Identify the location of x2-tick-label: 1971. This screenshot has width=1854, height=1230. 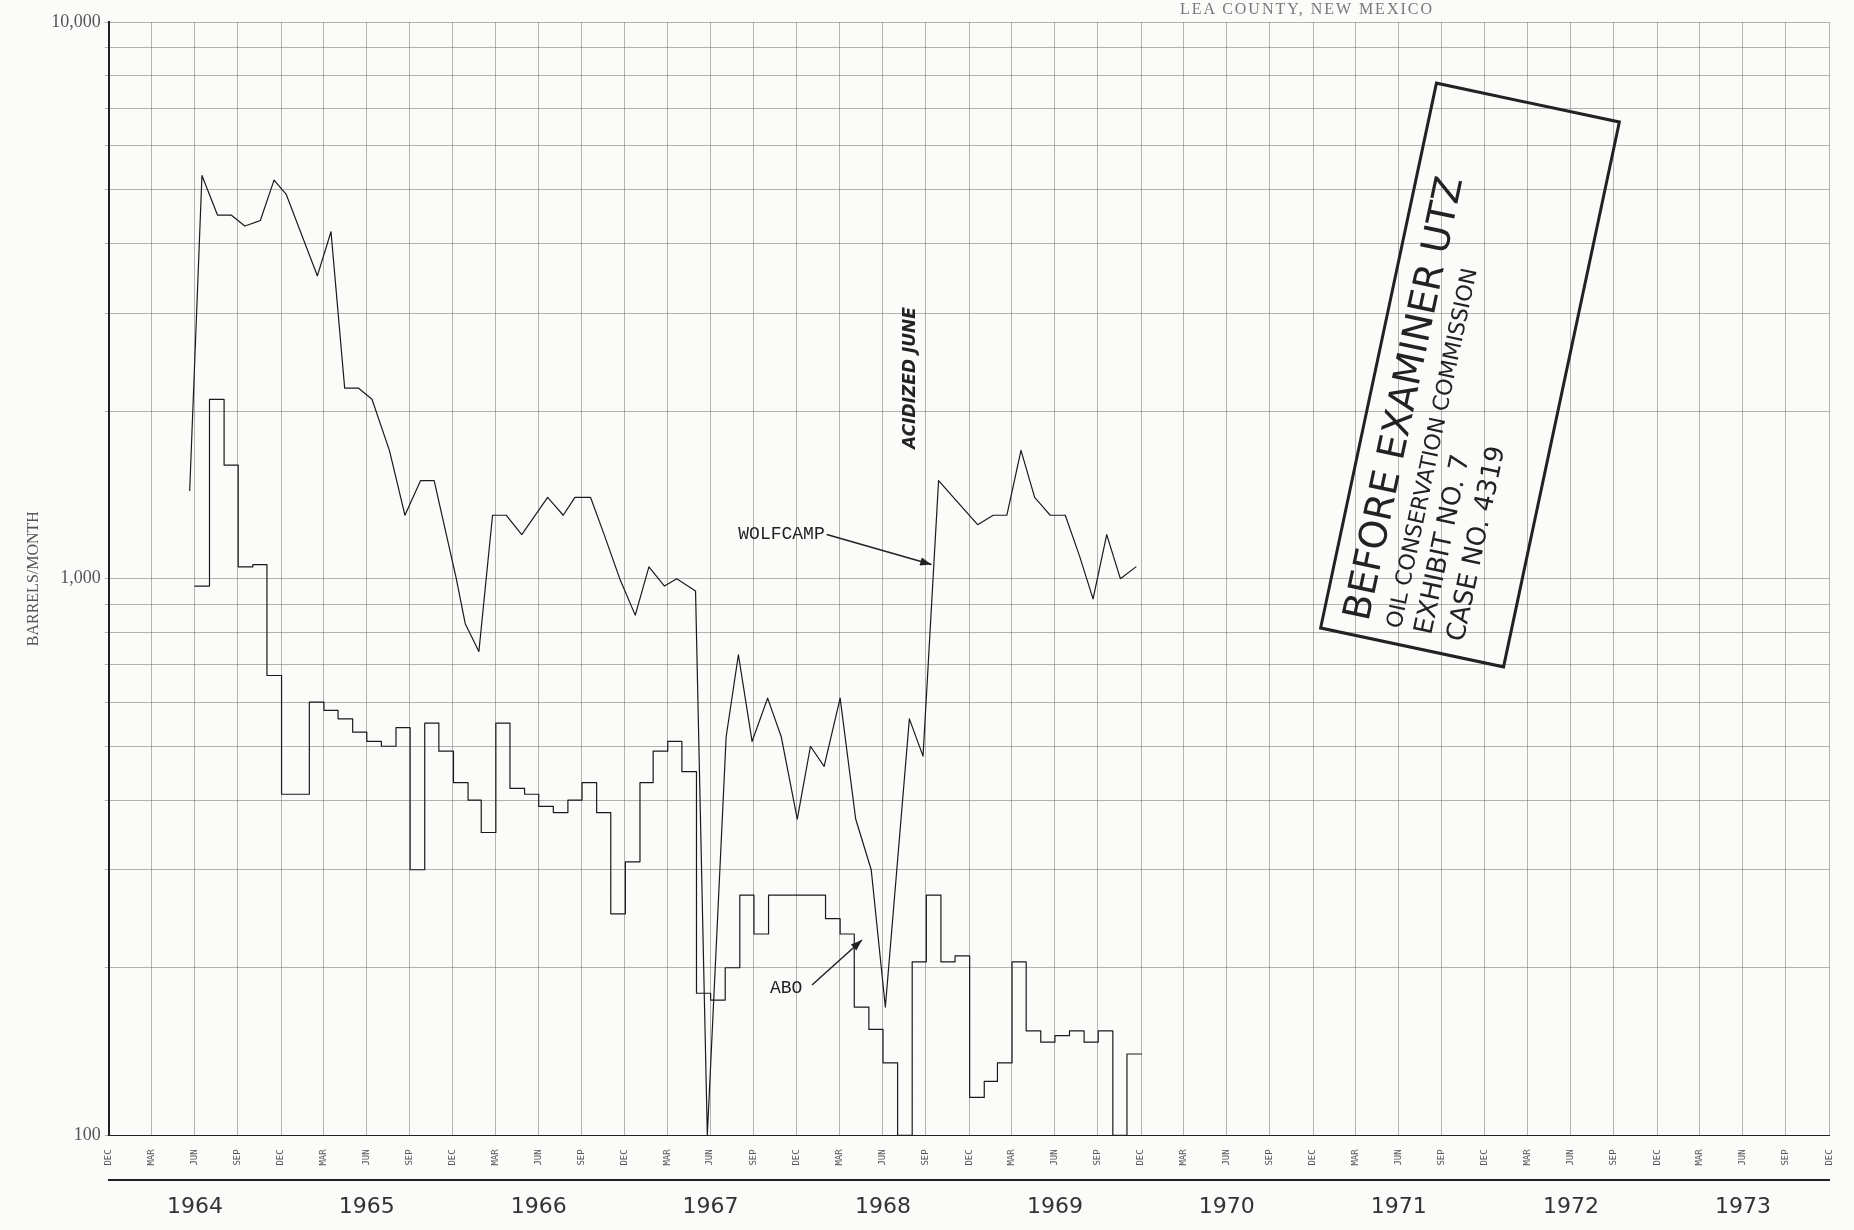
(1398, 1205).